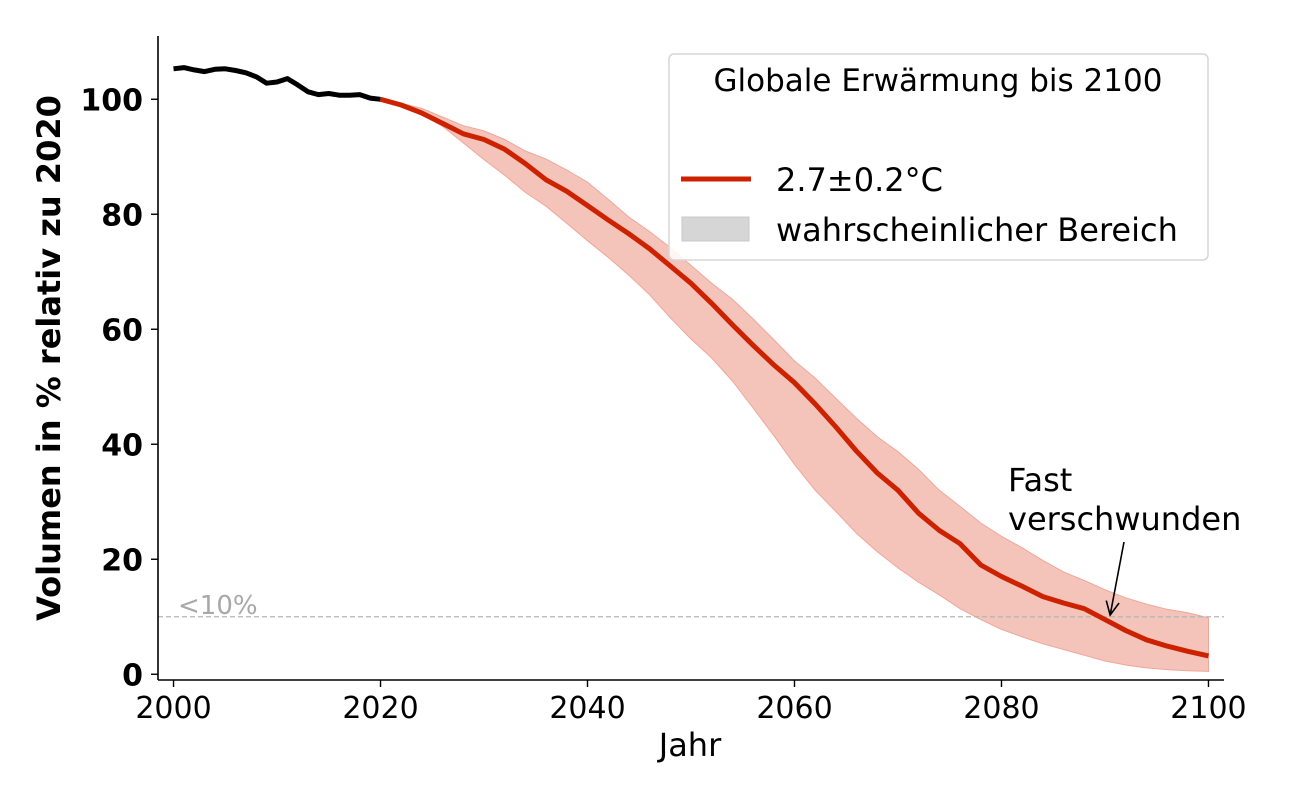  I want to click on annotation-arrow-head, so click(1112, 608).